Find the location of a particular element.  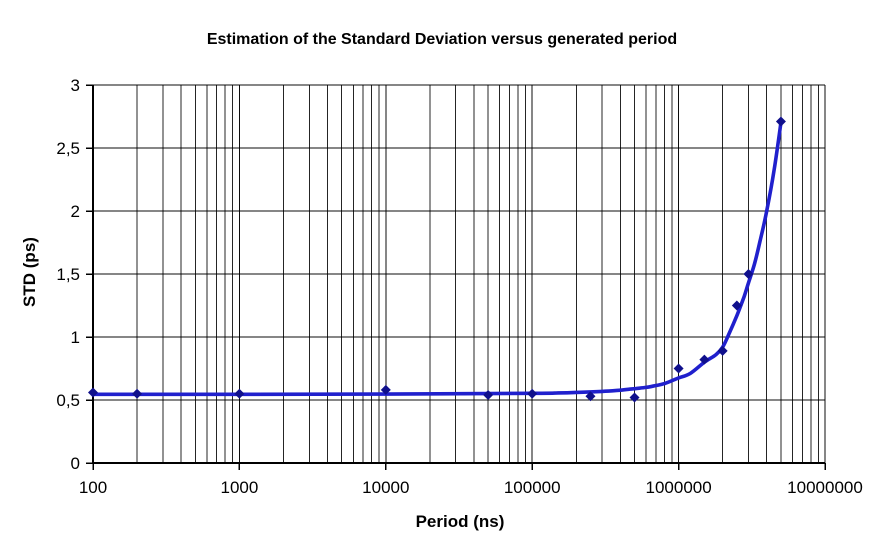

x-tick-label: 10000000 is located at coordinates (825, 487).